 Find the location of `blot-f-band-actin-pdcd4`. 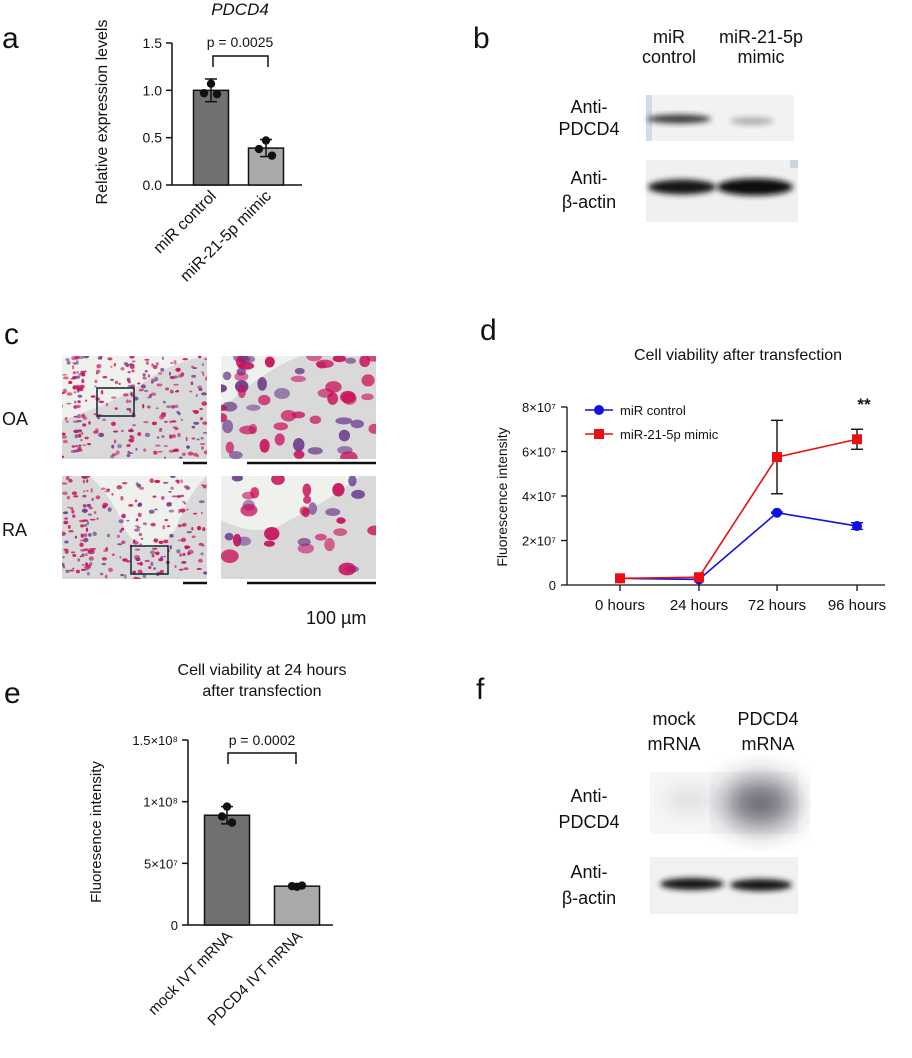

blot-f-band-actin-pdcd4 is located at coordinates (761, 885).